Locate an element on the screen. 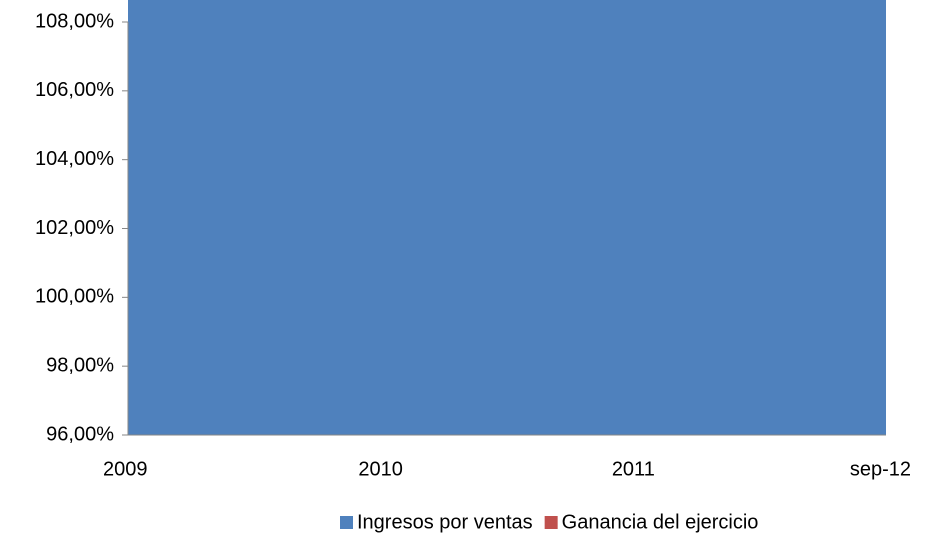  y-tick-label: 98,00% is located at coordinates (80, 365).